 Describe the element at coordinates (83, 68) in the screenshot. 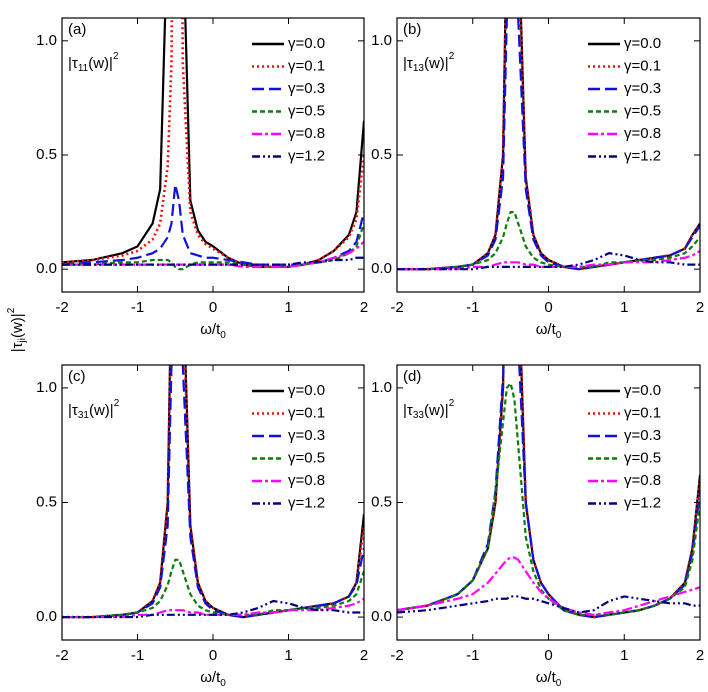

I see `annotation-sub: 11` at that location.